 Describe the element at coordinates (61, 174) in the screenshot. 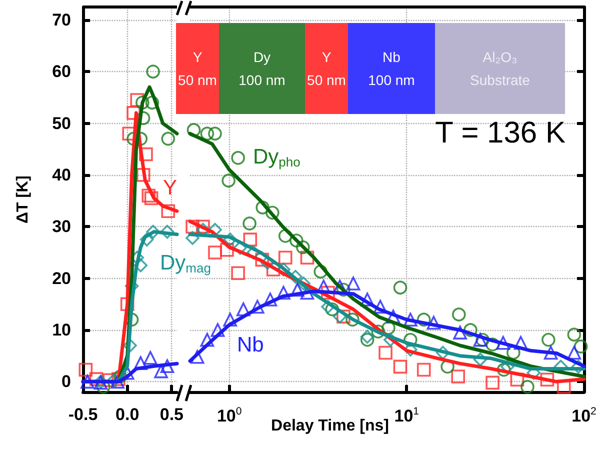

I see `y-tick-label: 40` at that location.